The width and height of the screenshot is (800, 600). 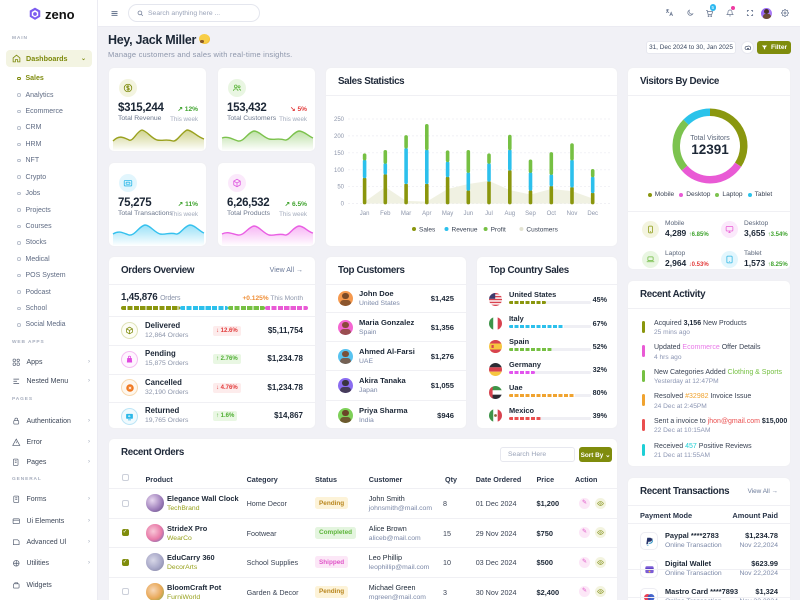 I want to click on svg-text: Feb, so click(x=385, y=214).